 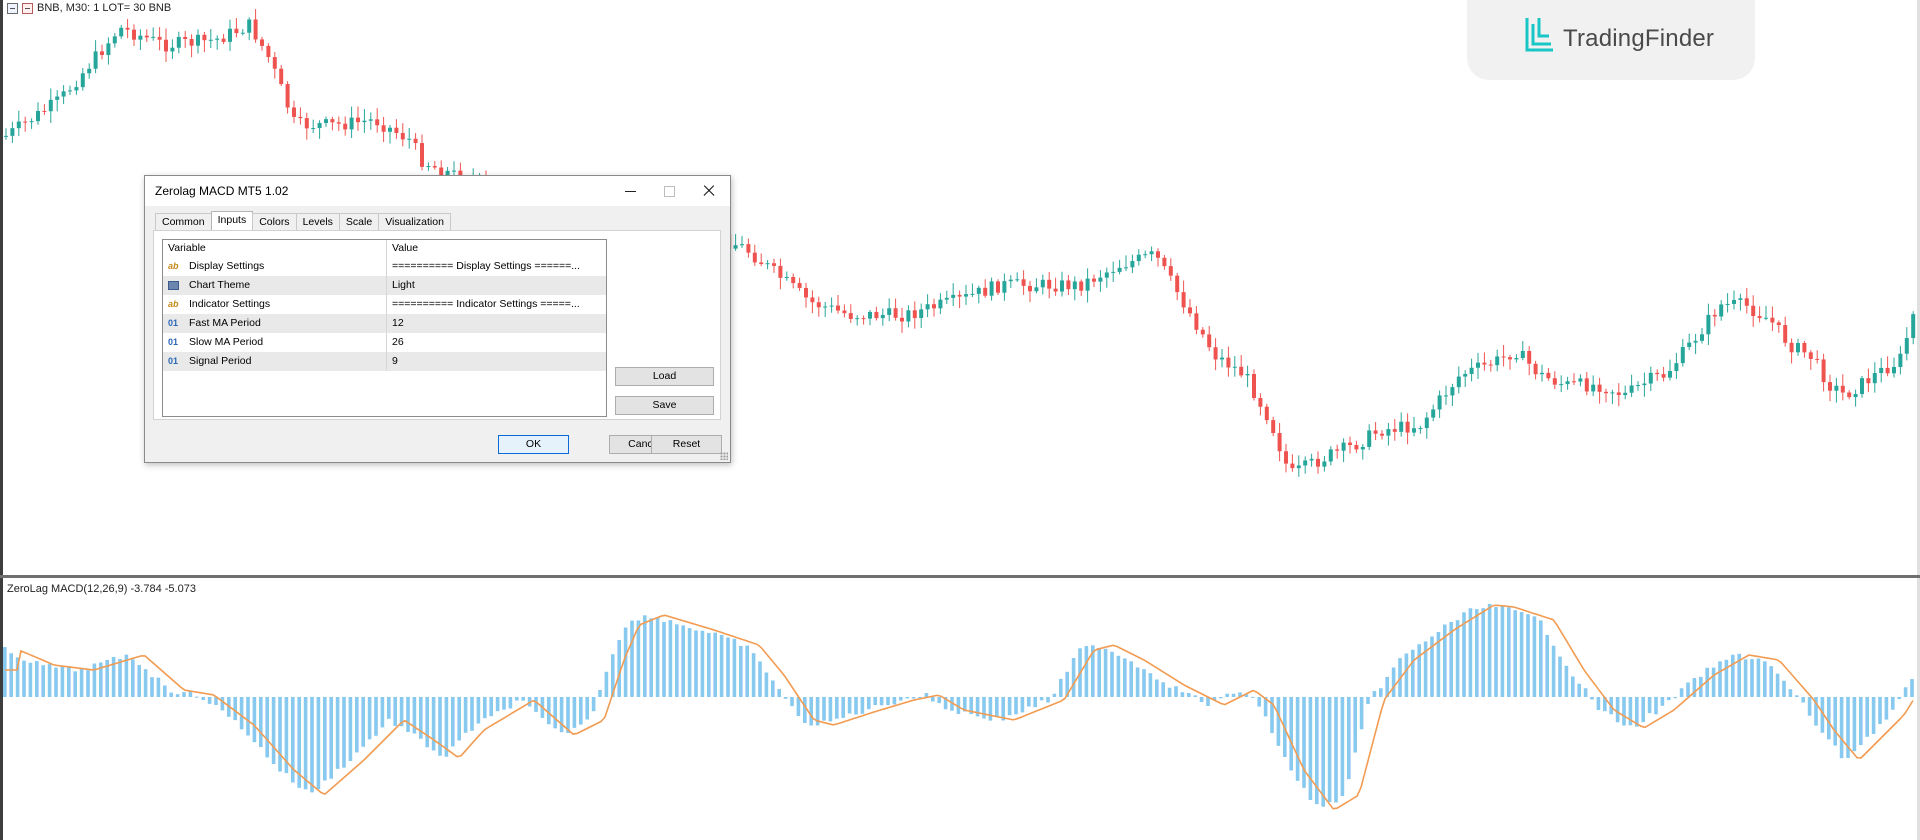 What do you see at coordinates (669, 191) in the screenshot?
I see `maximize-button` at bounding box center [669, 191].